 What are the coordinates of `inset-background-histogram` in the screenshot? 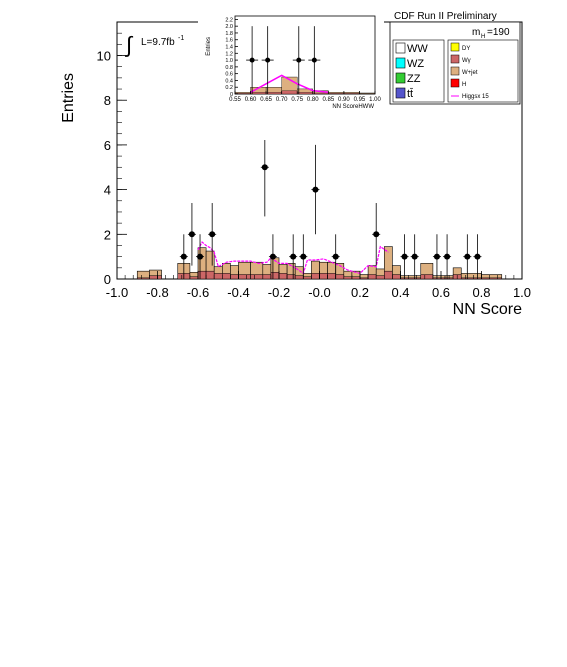 It's located at (305, 85).